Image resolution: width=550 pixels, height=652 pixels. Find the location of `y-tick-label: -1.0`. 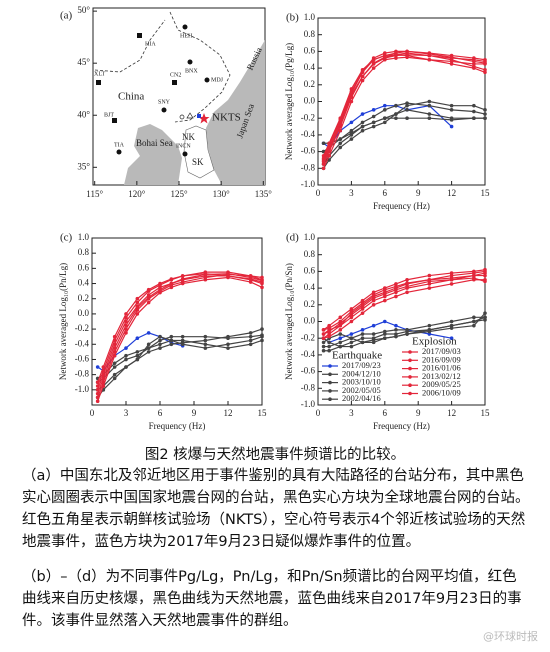

y-tick-label: -1.0 is located at coordinates (308, 184).